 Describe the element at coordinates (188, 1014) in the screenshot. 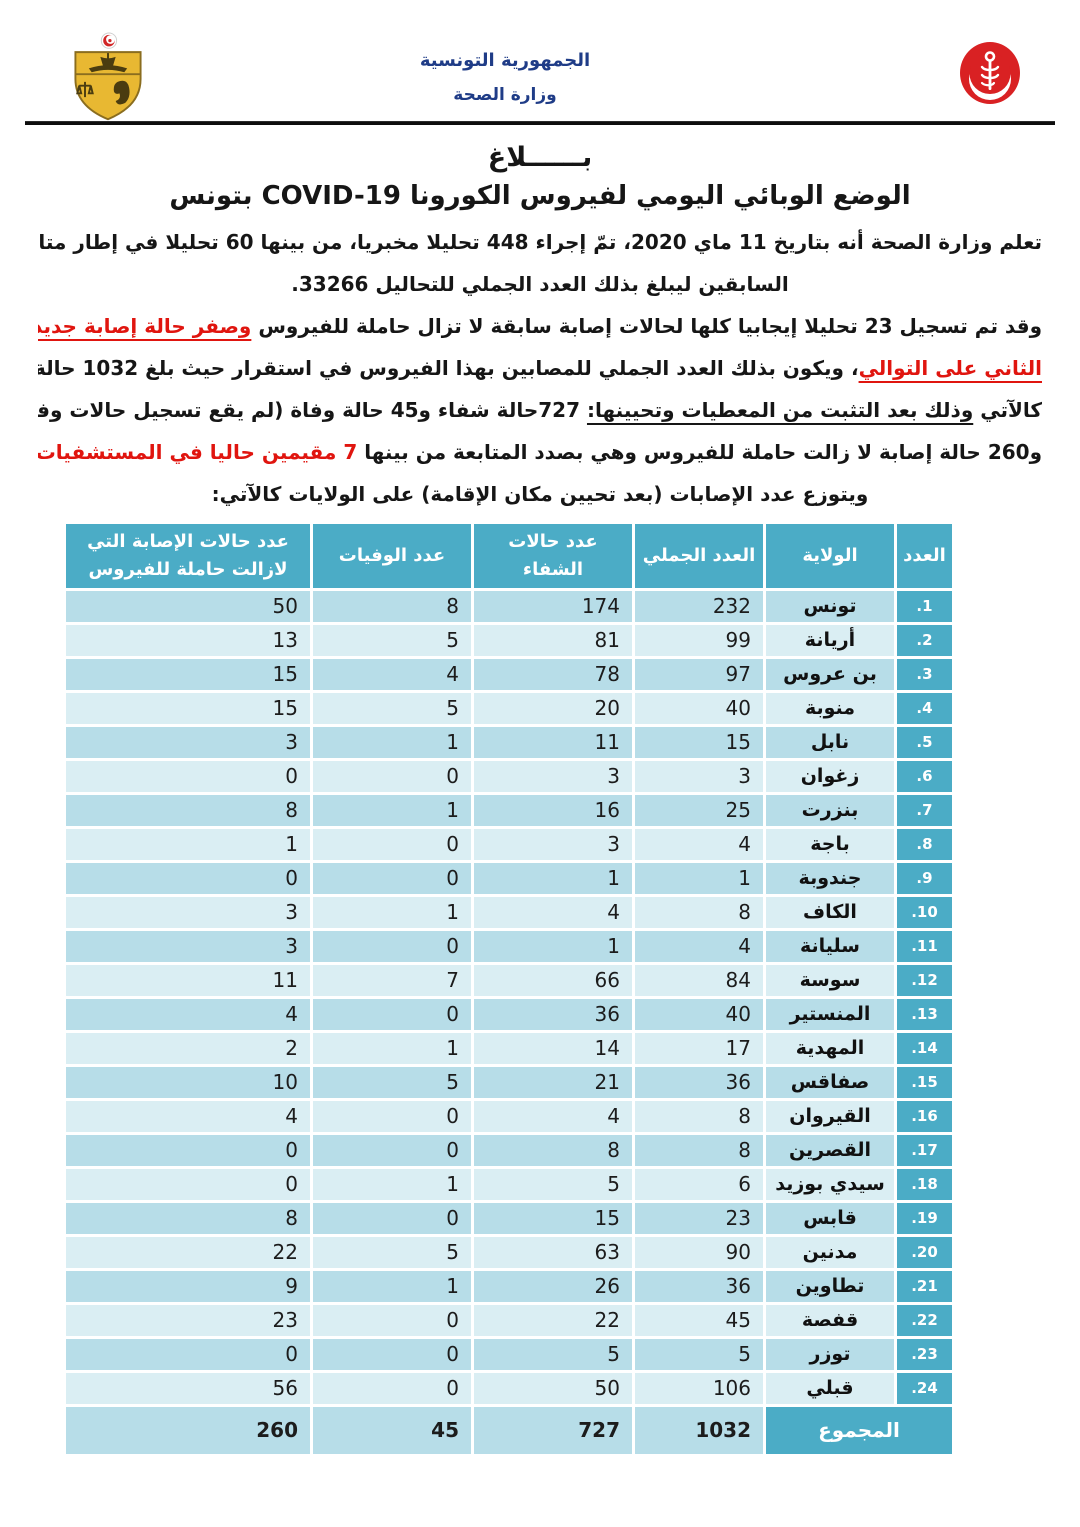

I see `active-carriers-value: 4` at that location.